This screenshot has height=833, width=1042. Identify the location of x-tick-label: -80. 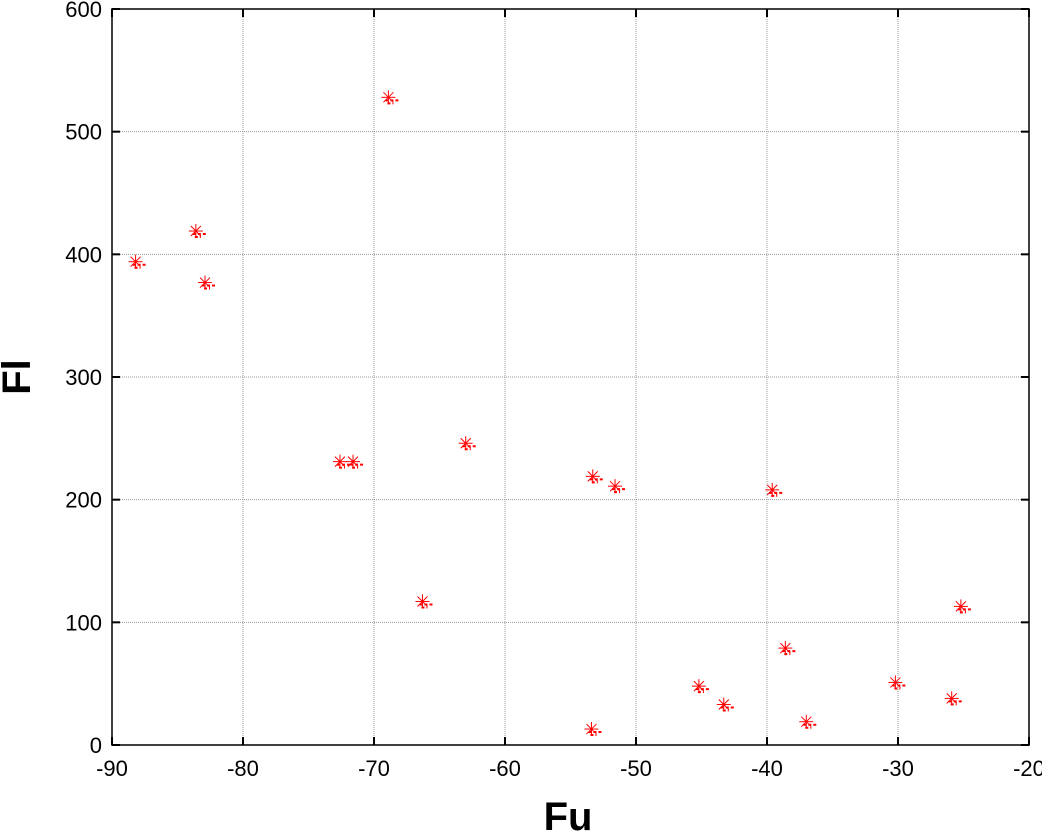
(243, 768).